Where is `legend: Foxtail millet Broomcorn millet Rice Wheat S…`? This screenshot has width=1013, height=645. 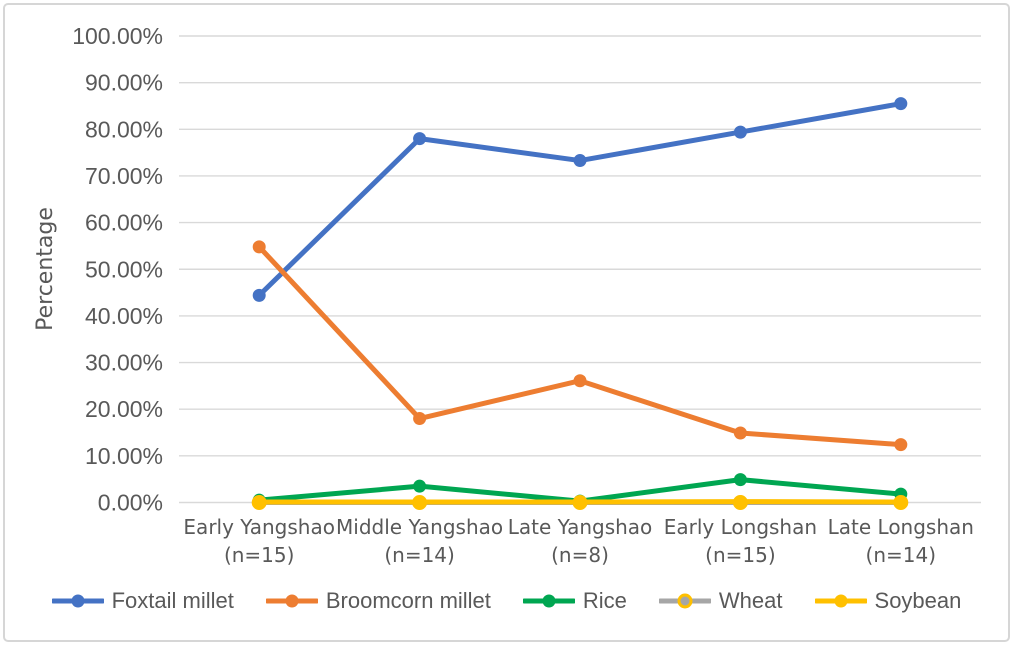
legend: Foxtail millet Broomcorn millet Rice Wheat S… is located at coordinates (506, 601).